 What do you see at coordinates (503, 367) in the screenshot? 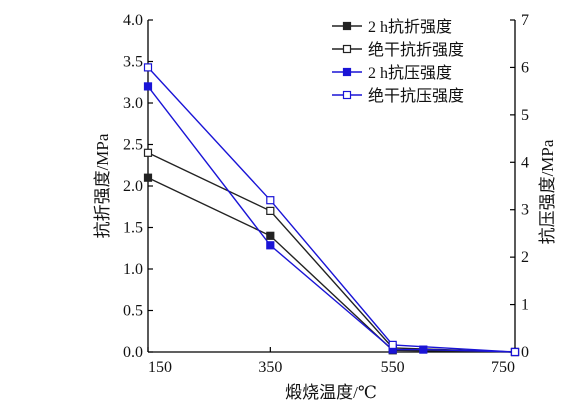
I see `x-tick-label: 750` at bounding box center [503, 367].